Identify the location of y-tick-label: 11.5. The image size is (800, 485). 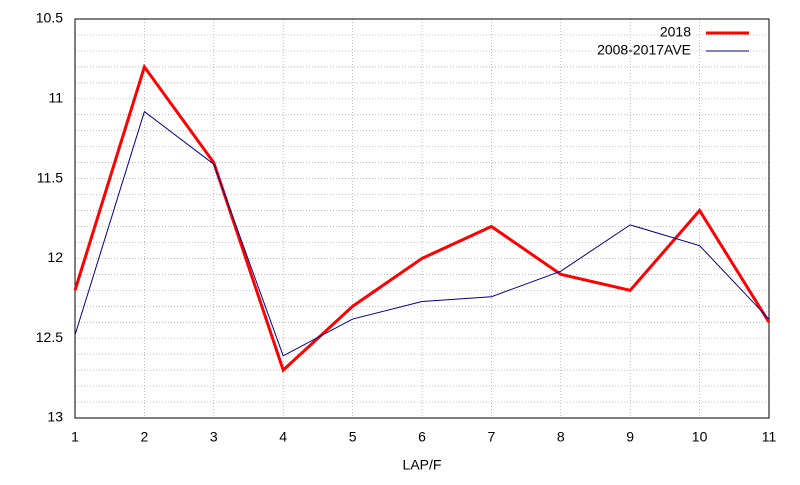
(50, 177).